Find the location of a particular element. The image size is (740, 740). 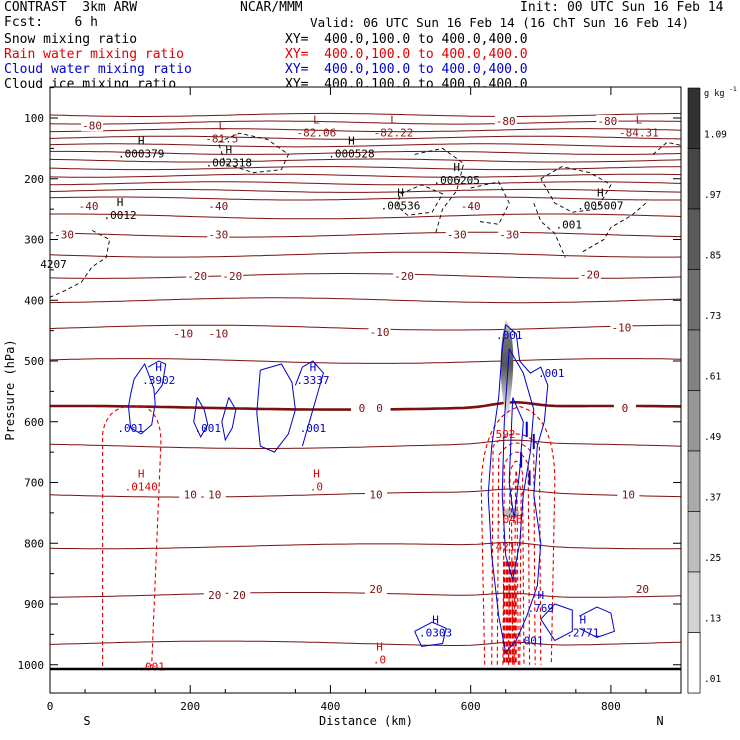

field-xy-cloud-water: XY= 400.0,100.0 to 400.0,400.0 is located at coordinates (406, 69).